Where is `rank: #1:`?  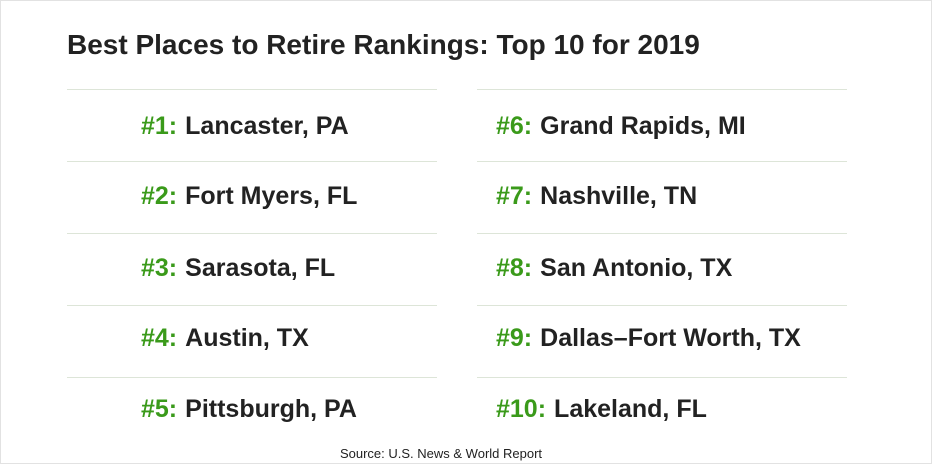
rank: #1: is located at coordinates (159, 126).